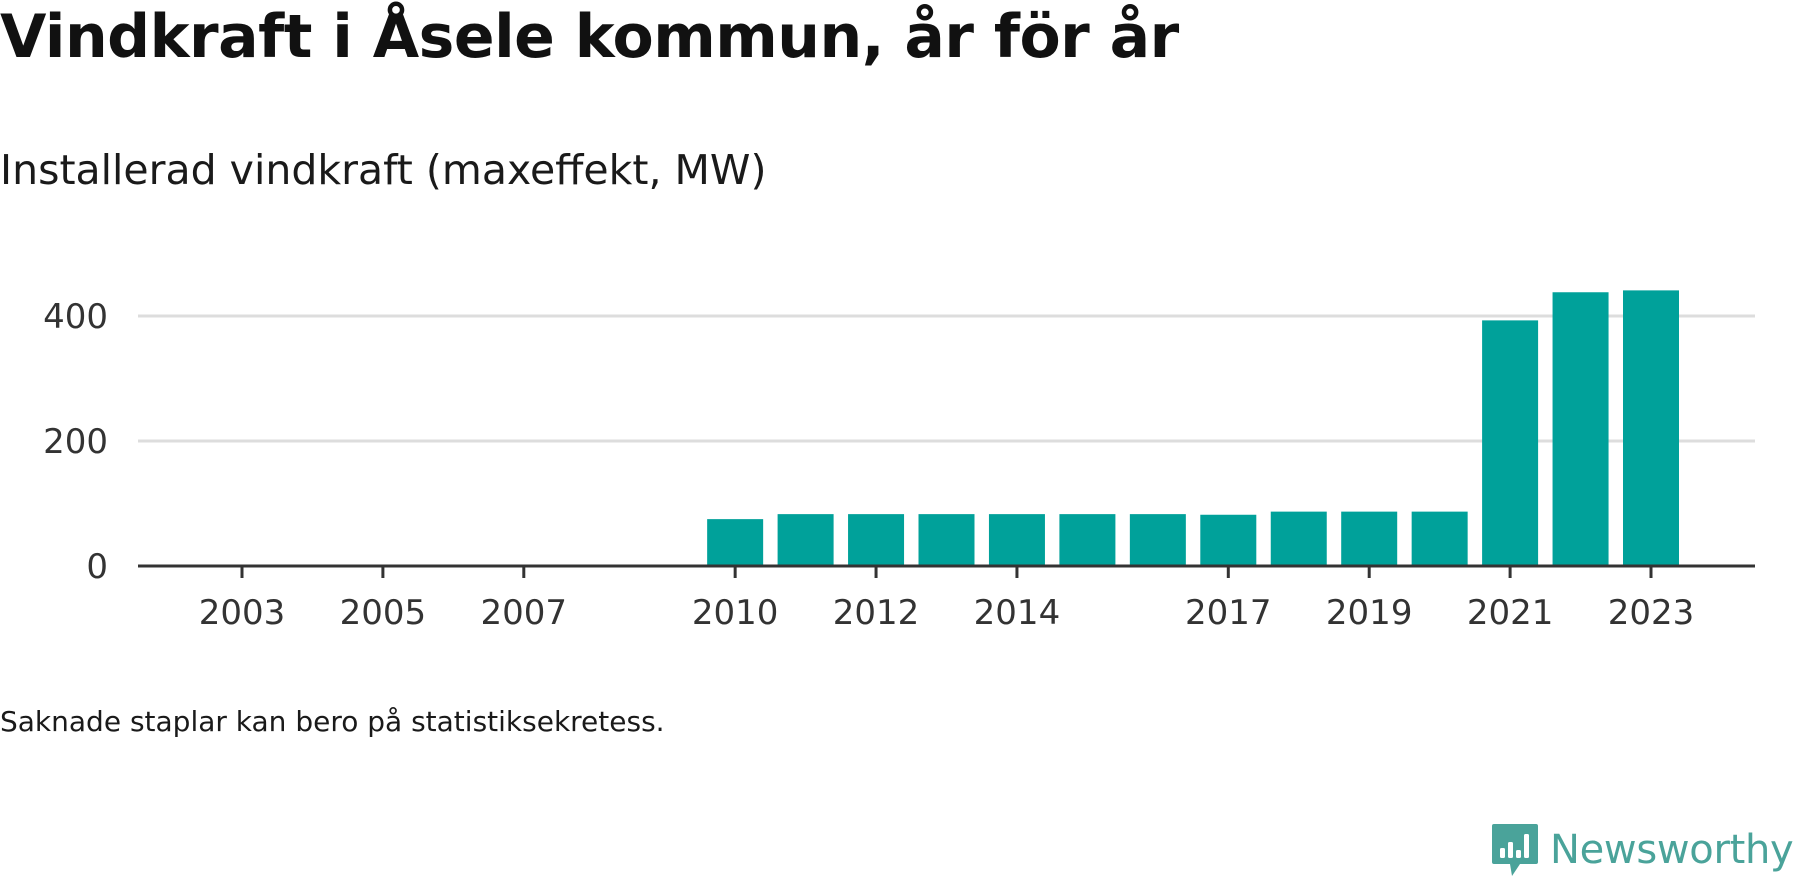  I want to click on bar-2020, so click(1439, 538).